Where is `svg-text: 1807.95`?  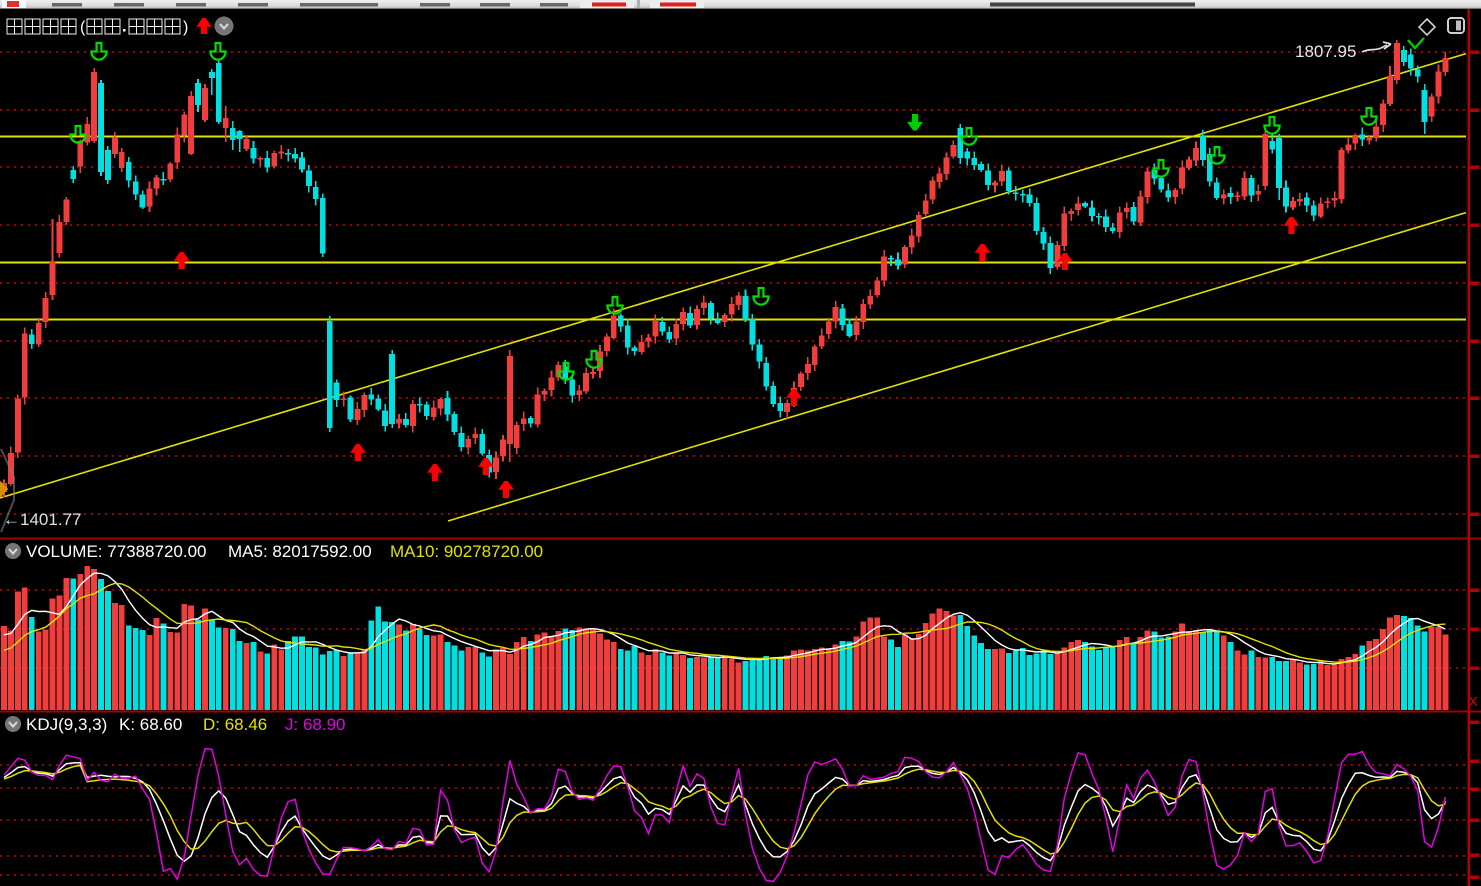
svg-text: 1807.95 is located at coordinates (1325, 51).